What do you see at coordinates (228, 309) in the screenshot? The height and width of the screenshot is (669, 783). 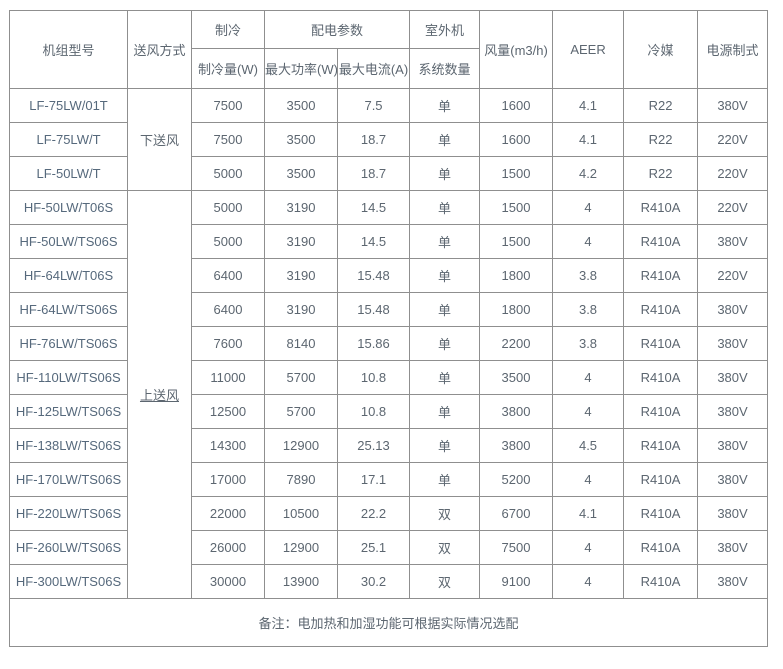 I see `cell-cooling-capacity: 6400` at bounding box center [228, 309].